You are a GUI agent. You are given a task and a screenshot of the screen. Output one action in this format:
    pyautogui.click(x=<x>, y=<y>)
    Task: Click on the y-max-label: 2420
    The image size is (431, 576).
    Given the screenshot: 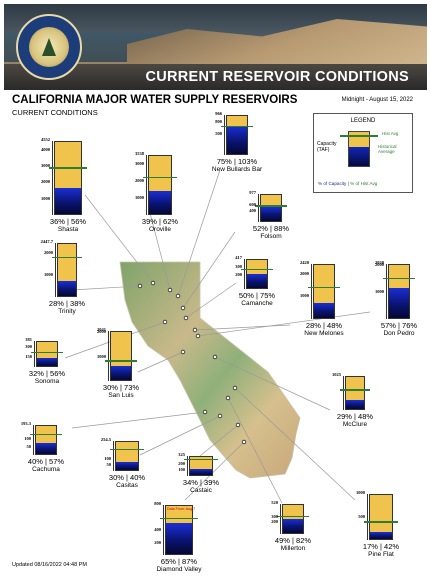 What is the action you would take?
    pyautogui.click(x=304, y=262)
    